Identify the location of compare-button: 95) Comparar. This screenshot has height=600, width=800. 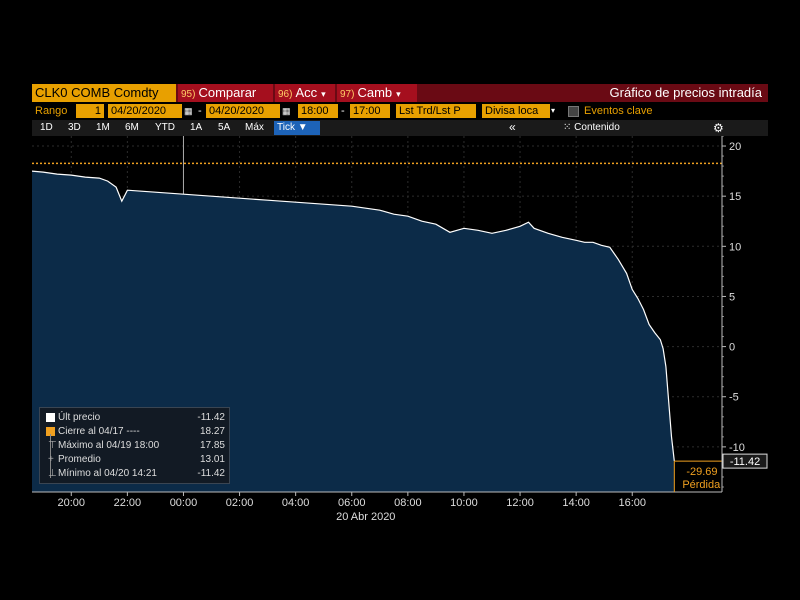
(225, 93).